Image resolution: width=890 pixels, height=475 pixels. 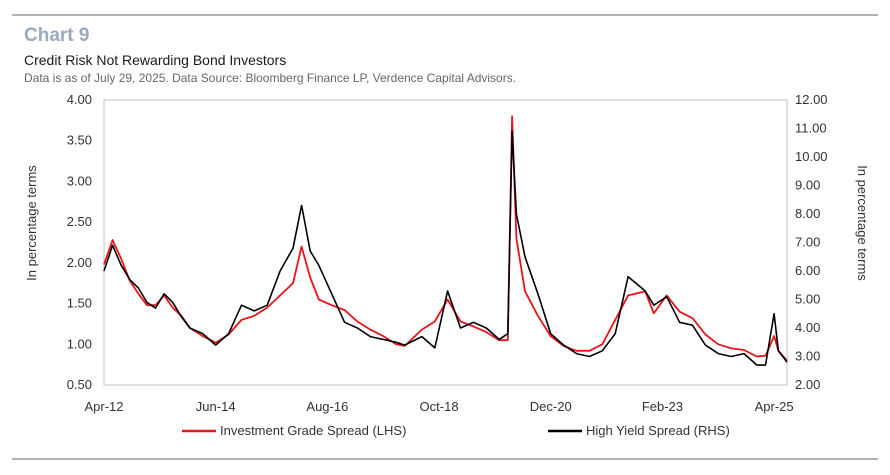 I want to click on left-tick-label: 4.00, so click(x=79, y=99).